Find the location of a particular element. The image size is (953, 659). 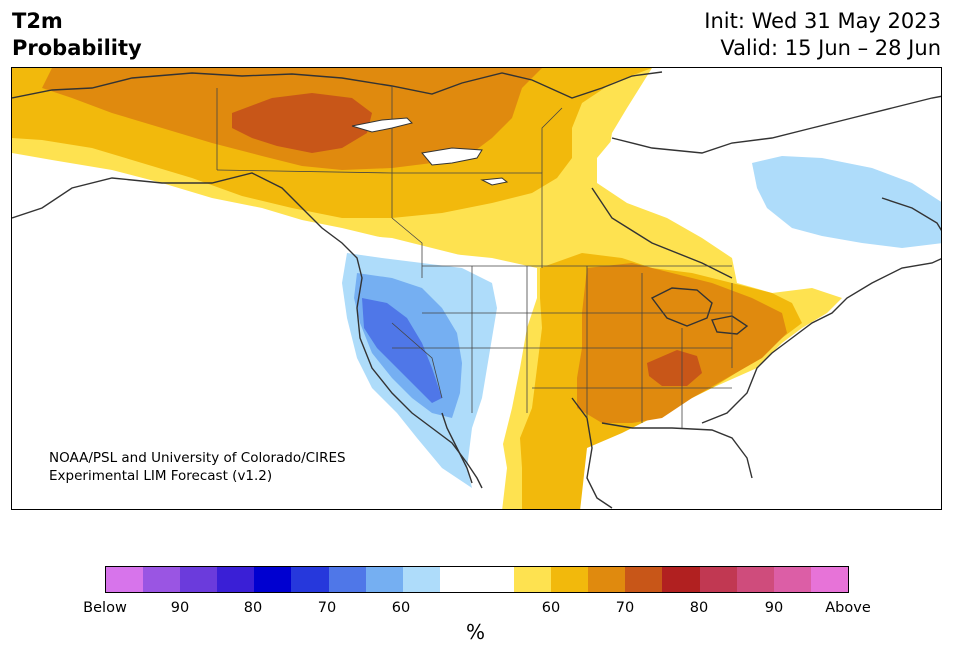

title-line-2: Probability is located at coordinates (77, 48).